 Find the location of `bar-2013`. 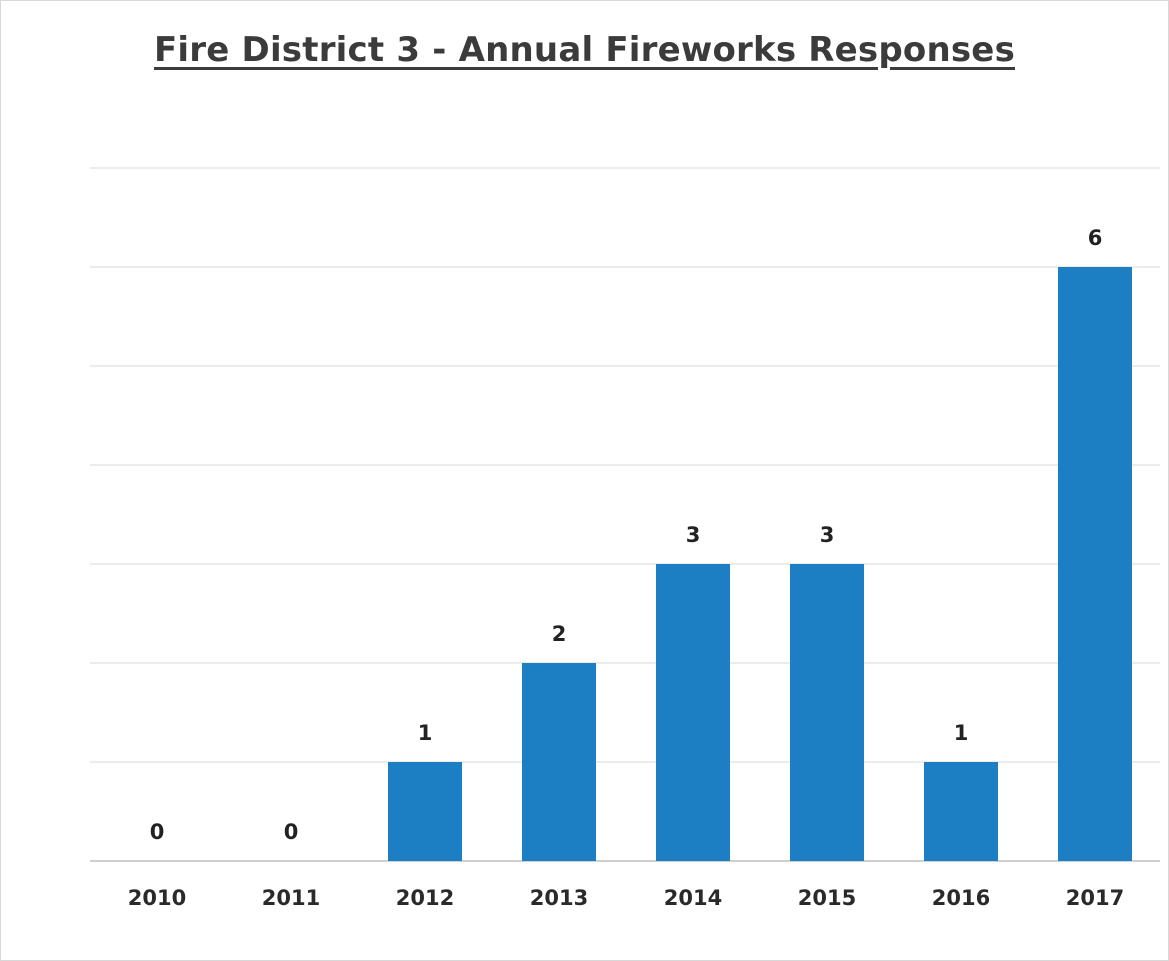

bar-2013 is located at coordinates (559, 762).